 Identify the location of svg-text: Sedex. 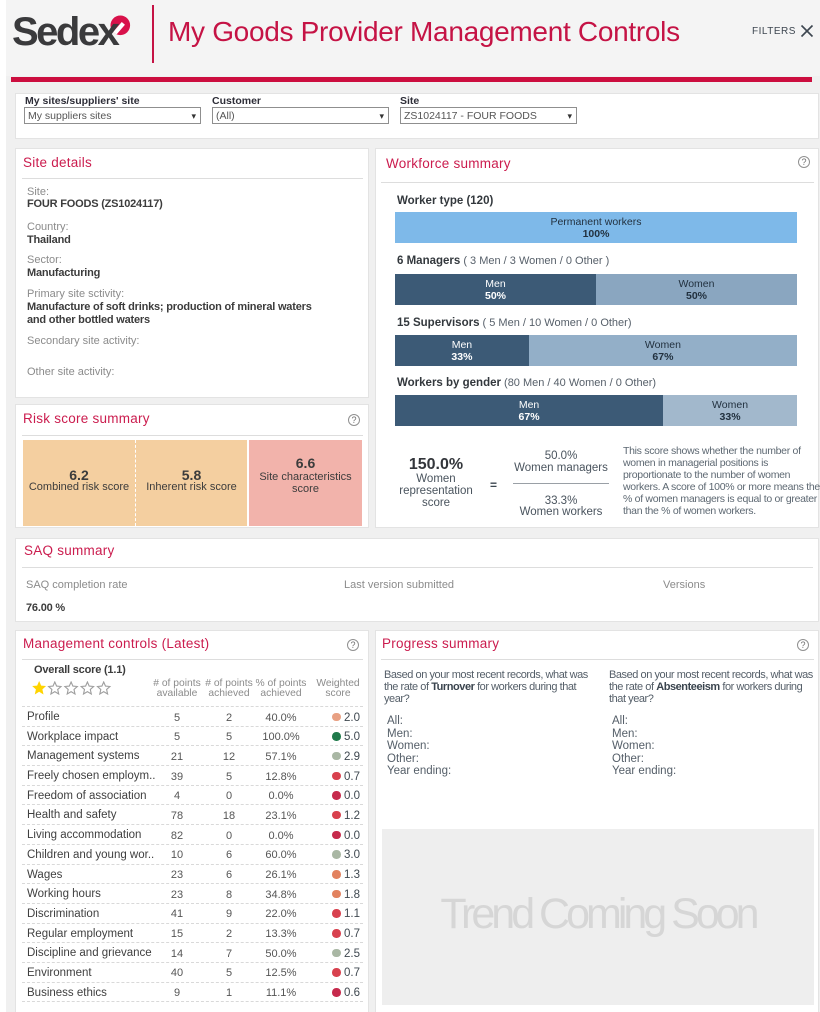
(66, 32).